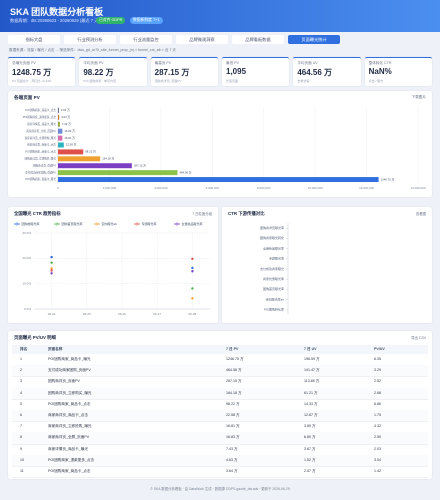 This screenshot has width=440, height=500. What do you see at coordinates (68, 448) in the screenshot?
I see `table-cell: 商家详情页_商品卡_曝光` at bounding box center [68, 448].